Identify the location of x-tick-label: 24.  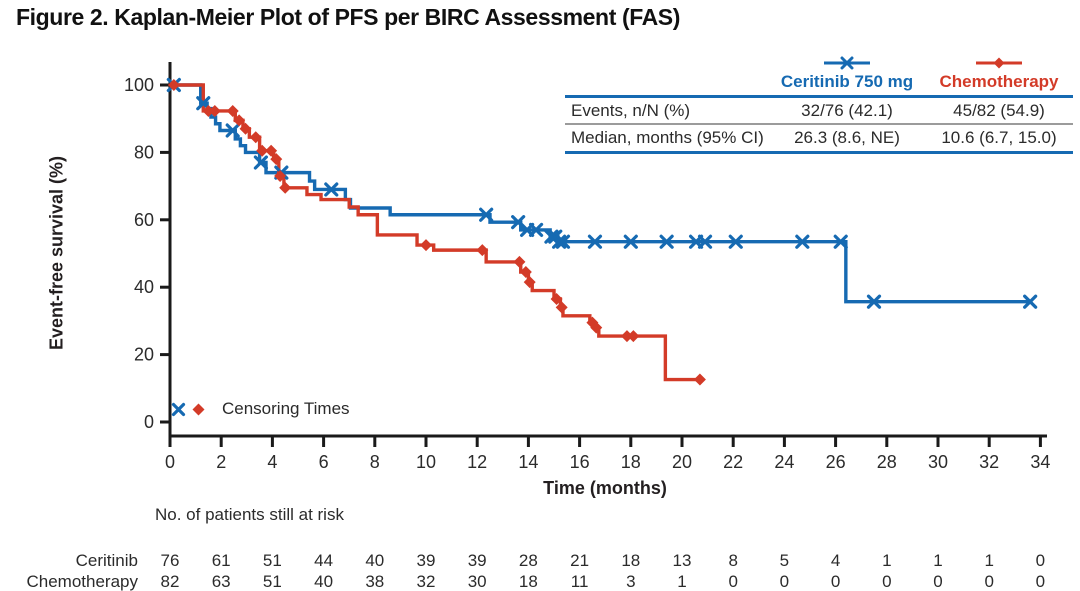
(784, 462).